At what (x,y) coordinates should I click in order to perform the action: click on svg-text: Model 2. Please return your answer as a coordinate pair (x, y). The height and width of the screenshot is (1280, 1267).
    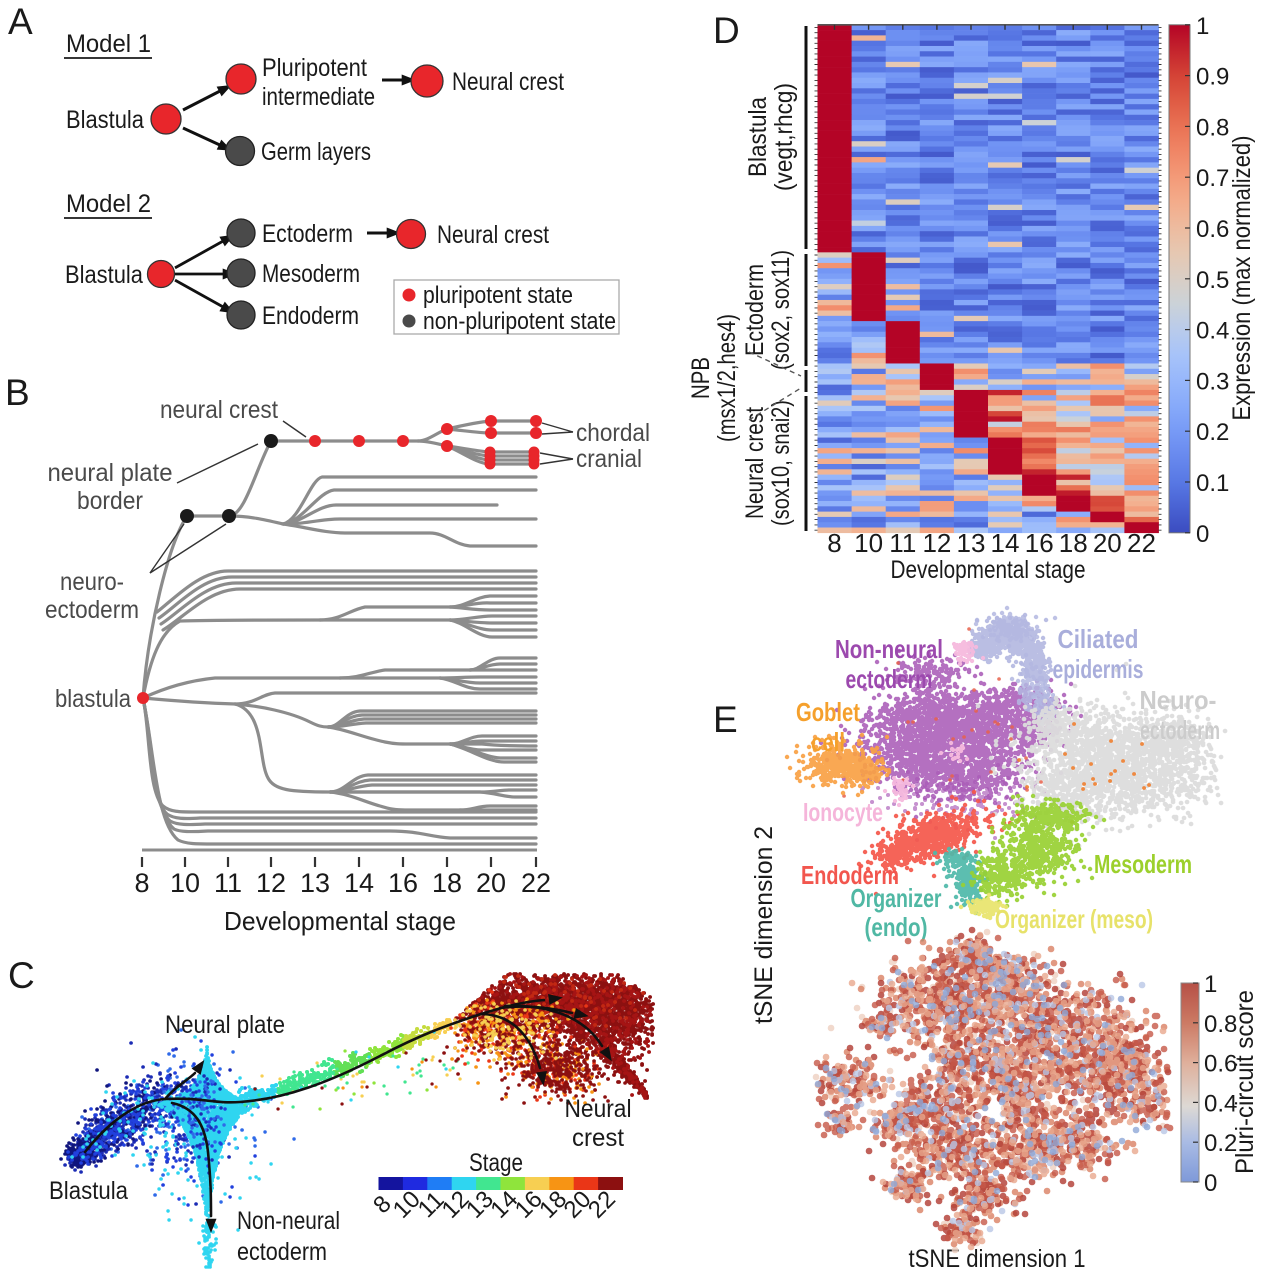
    Looking at the image, I should click on (108, 204).